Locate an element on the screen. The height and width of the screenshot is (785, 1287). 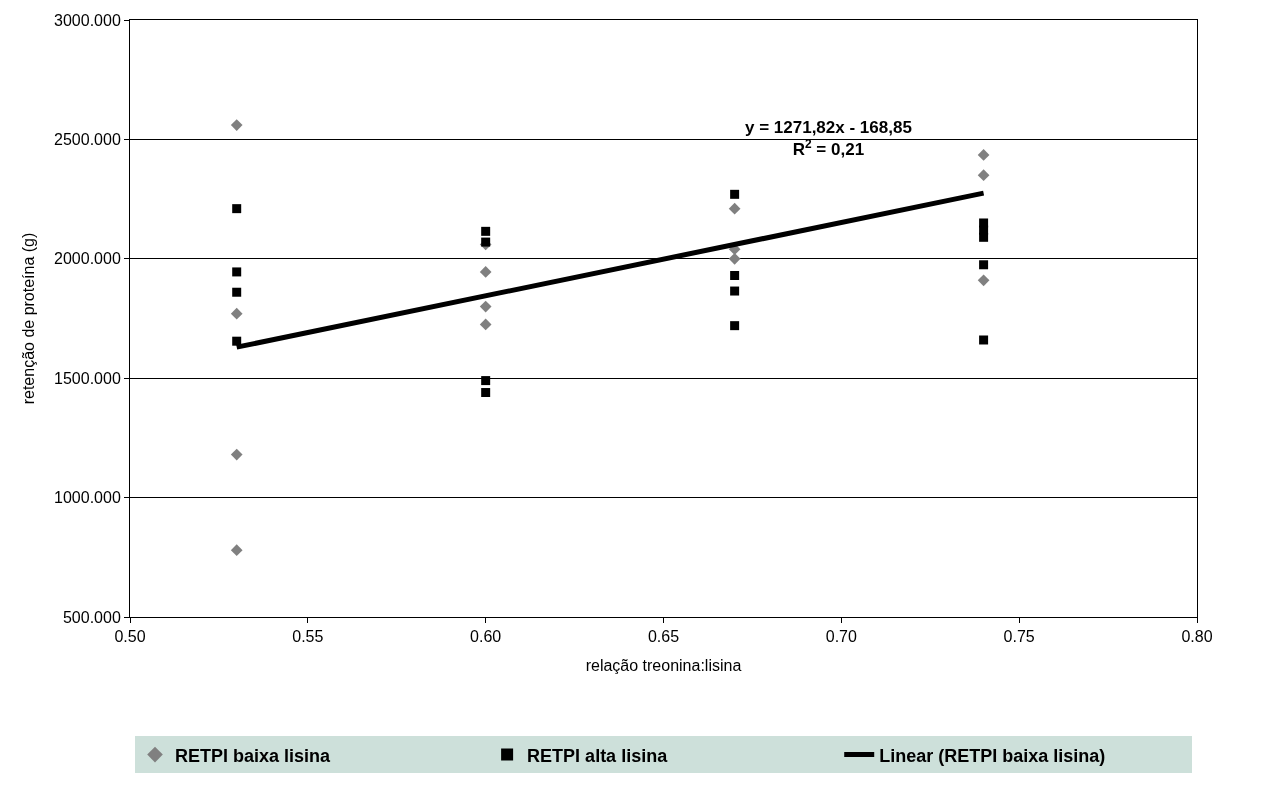
y-tick-label: 1500.000 is located at coordinates (87, 378).